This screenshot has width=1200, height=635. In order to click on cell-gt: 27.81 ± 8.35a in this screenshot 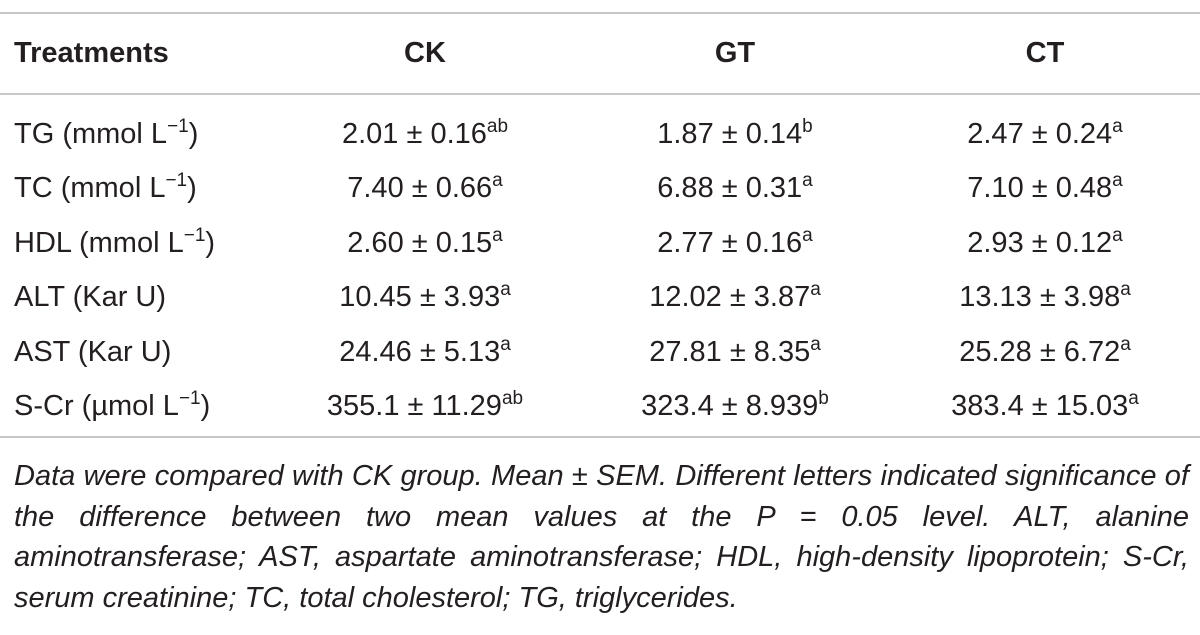, I will do `click(735, 350)`.